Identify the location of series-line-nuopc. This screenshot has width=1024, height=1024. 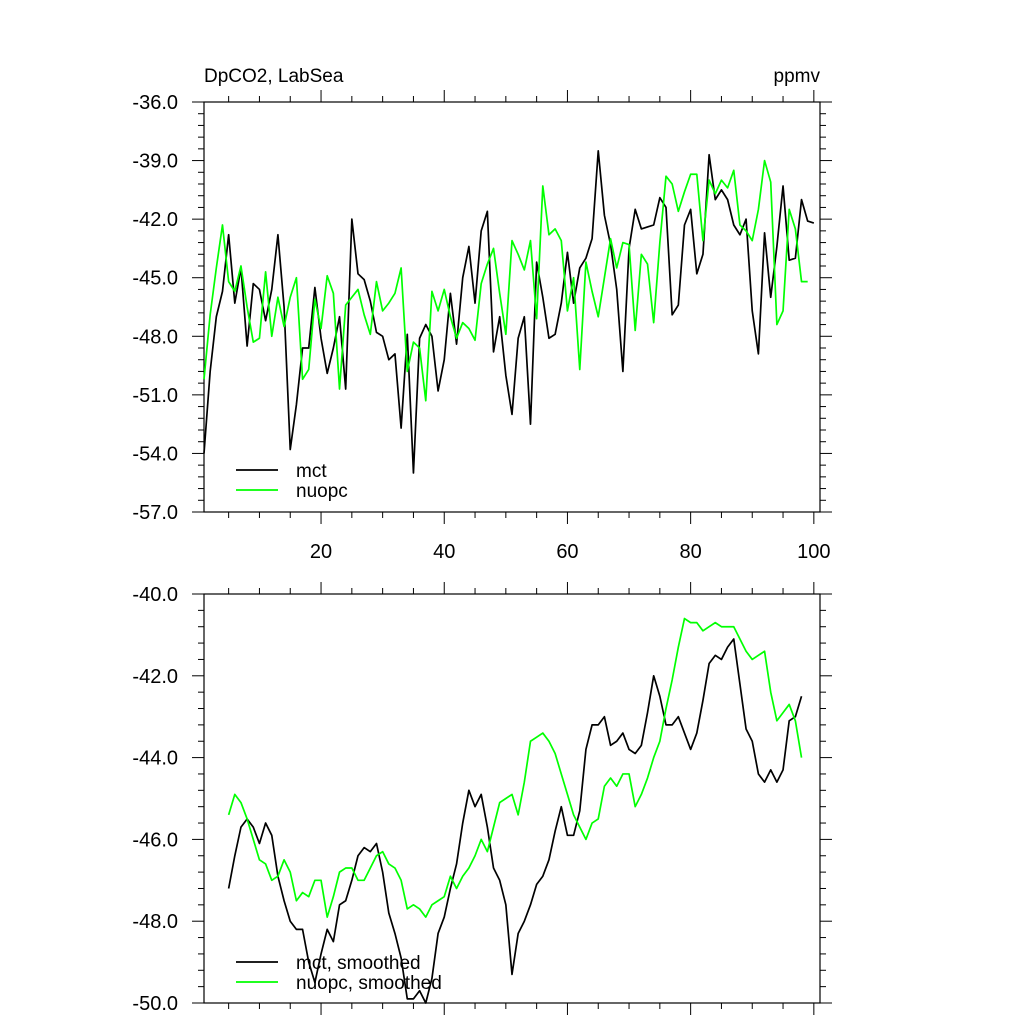
(505, 280).